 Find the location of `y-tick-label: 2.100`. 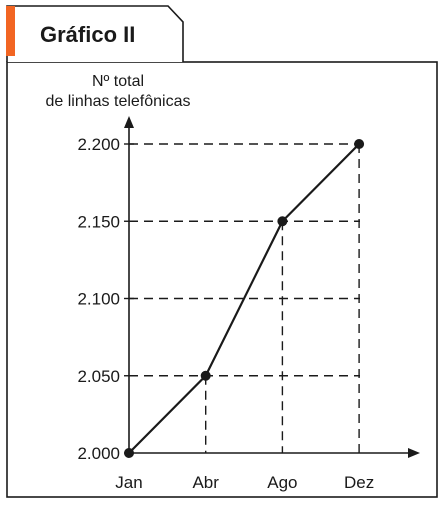

y-tick-label: 2.100 is located at coordinates (98, 299).